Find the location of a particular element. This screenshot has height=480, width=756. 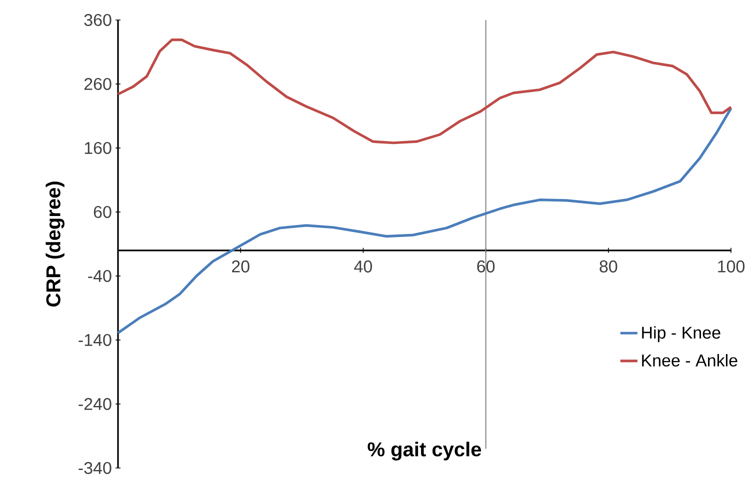

y-tick-label: -240 is located at coordinates (95, 404).